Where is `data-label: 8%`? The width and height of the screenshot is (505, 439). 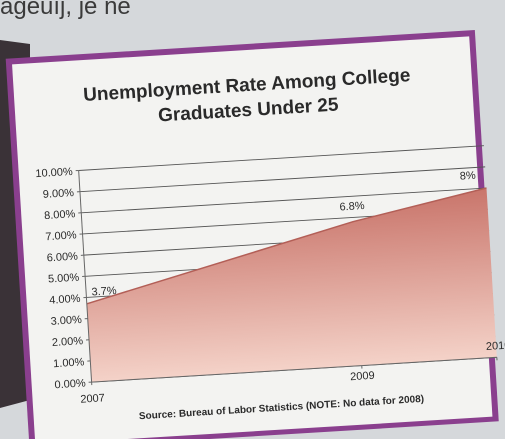
data-label: 8% is located at coordinates (467, 176).